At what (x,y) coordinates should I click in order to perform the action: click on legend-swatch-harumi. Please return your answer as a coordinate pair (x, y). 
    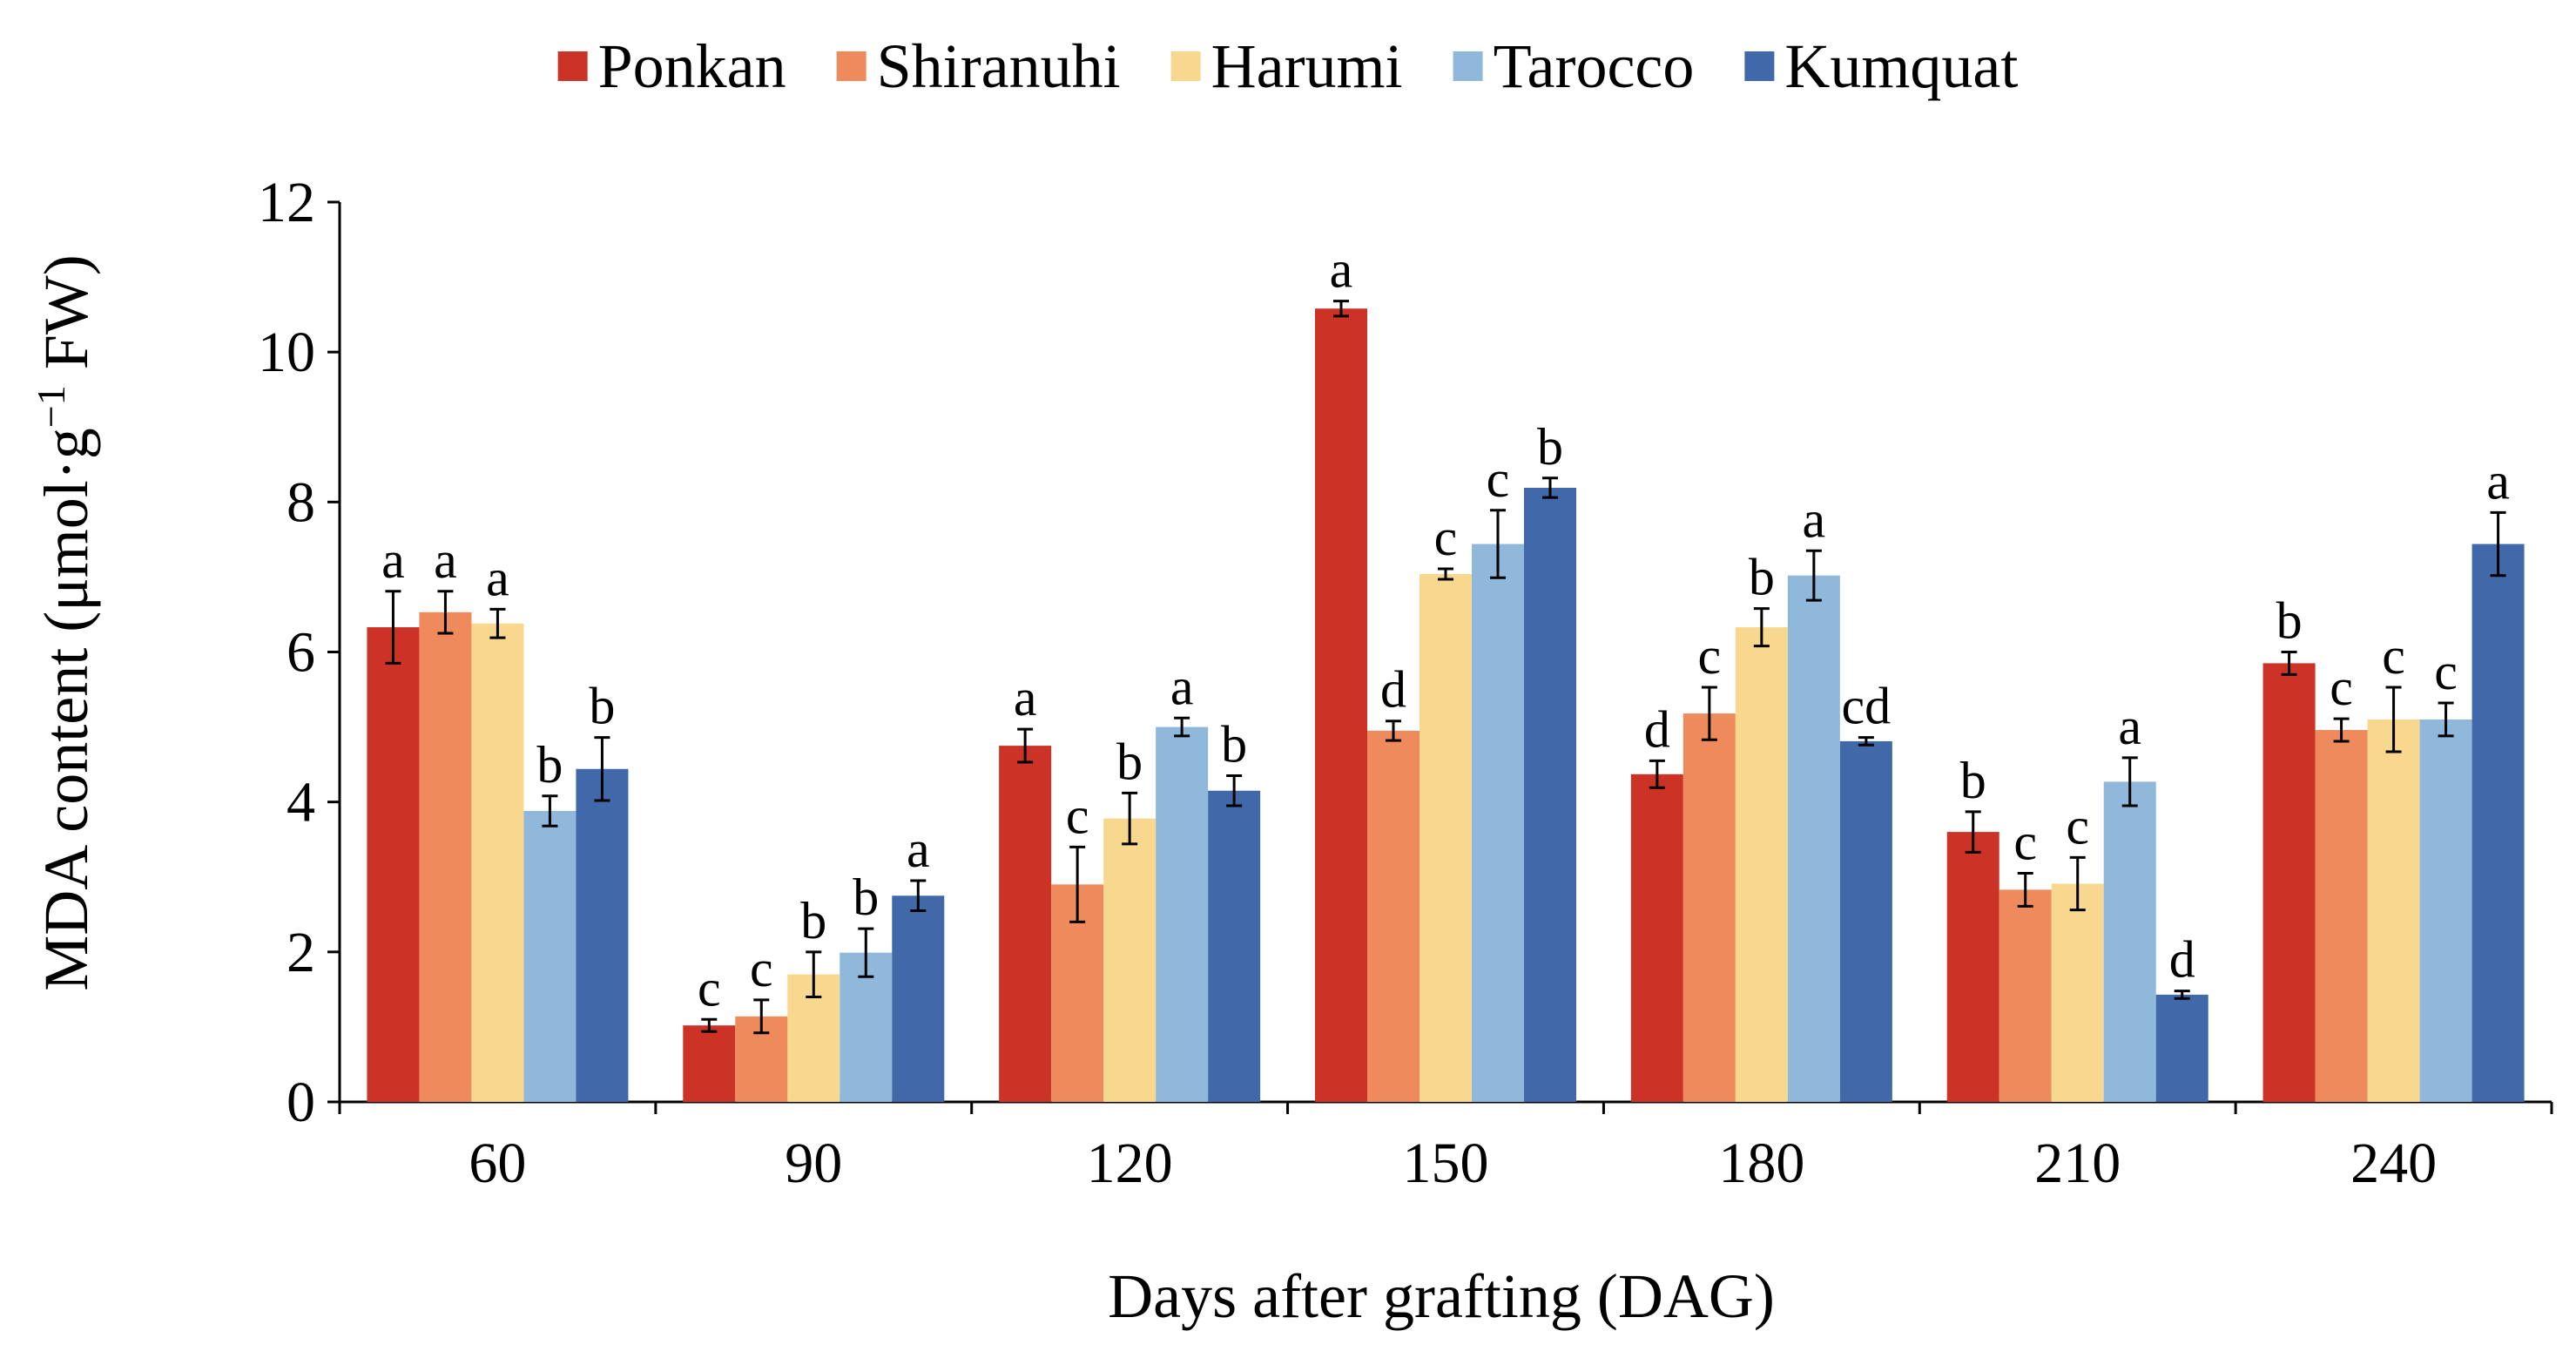
    Looking at the image, I should click on (1185, 66).